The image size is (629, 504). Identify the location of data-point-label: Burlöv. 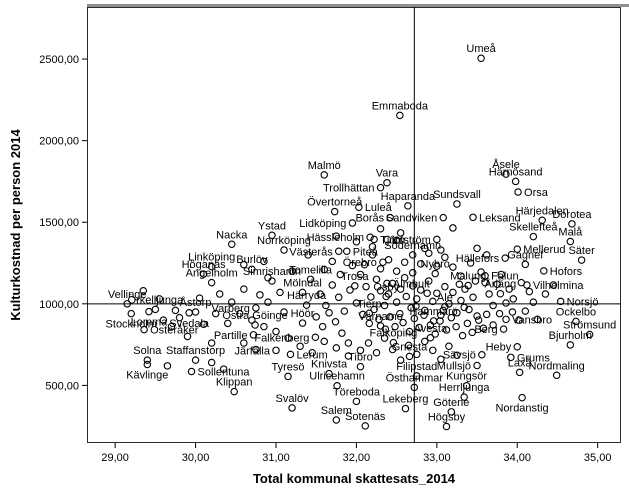
(252, 260).